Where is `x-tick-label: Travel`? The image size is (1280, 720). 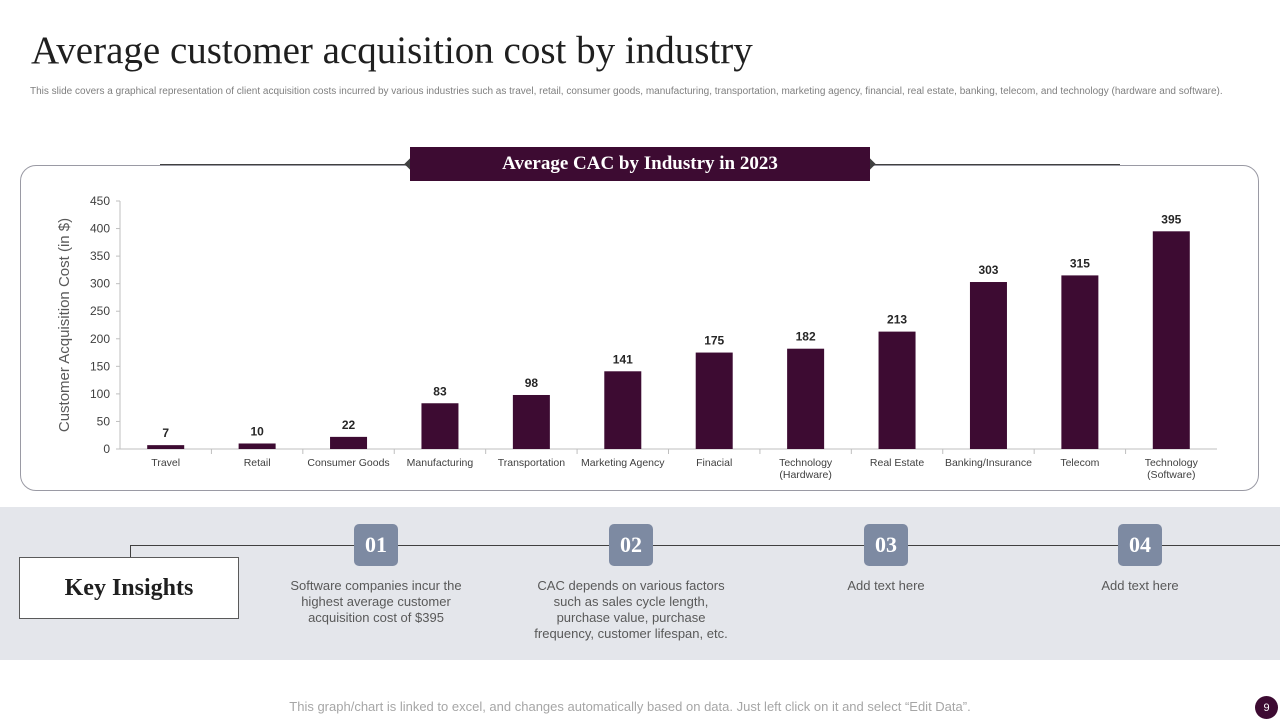
x-tick-label: Travel is located at coordinates (165, 463).